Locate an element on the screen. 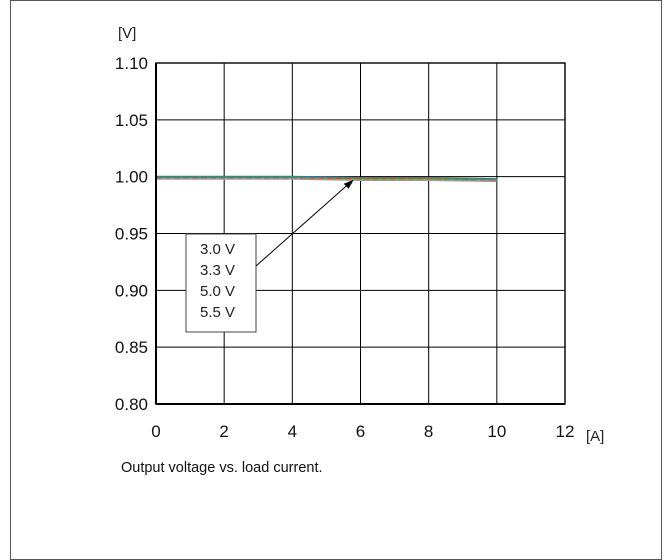 Image resolution: width=669 pixels, height=560 pixels. x-tick-label-6: 12 is located at coordinates (565, 431).